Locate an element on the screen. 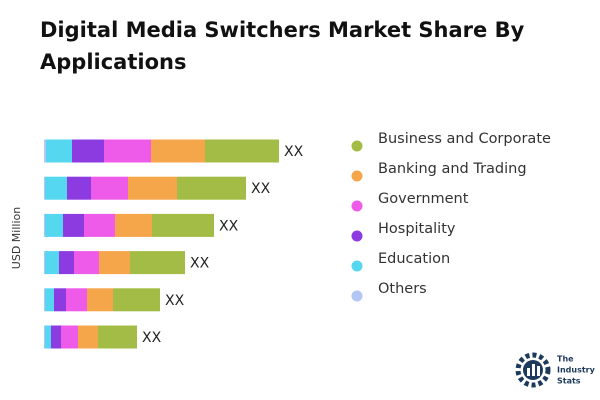 This screenshot has width=600, height=400. logo-text: Stats is located at coordinates (569, 381).